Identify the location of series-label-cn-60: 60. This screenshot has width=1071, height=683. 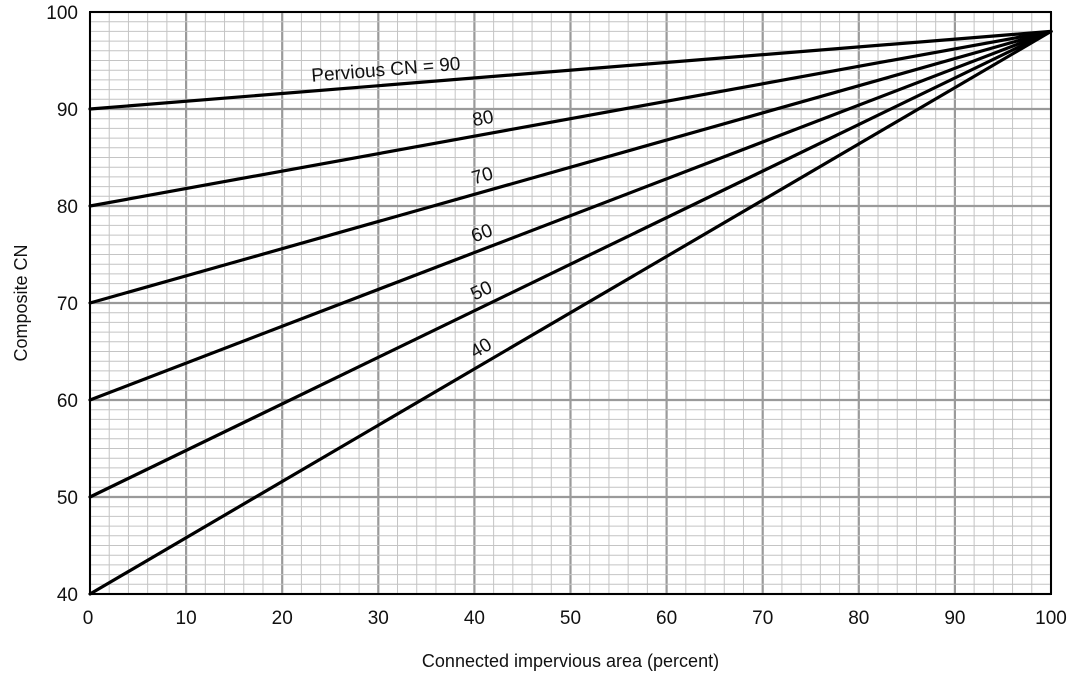
(481, 233).